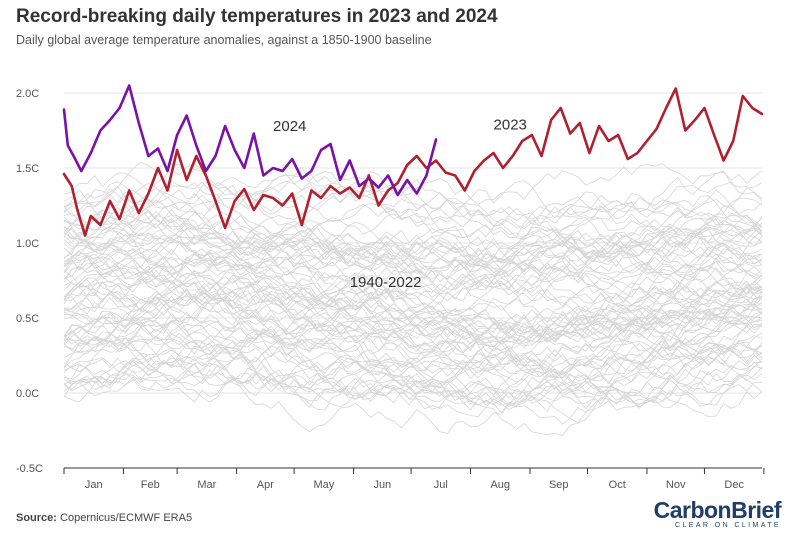  Describe the element at coordinates (386, 282) in the screenshot. I see `series-label-historic: 1940-2022` at that location.